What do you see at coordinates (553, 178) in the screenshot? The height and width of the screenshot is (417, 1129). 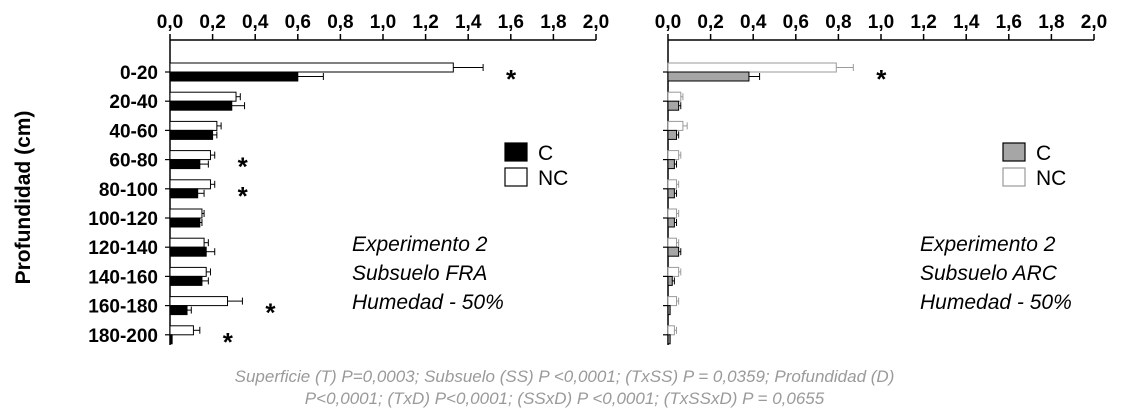 I see `panel-1-legend-label-nc: NC` at bounding box center [553, 178].